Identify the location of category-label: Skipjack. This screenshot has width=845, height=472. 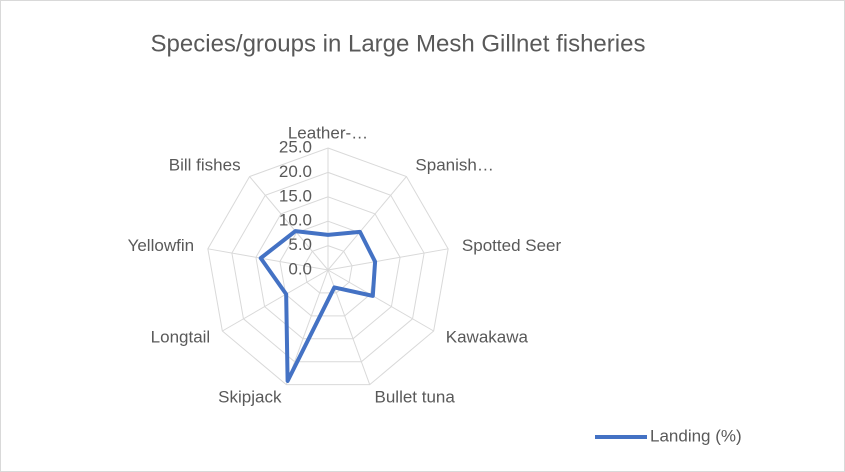
(250, 396).